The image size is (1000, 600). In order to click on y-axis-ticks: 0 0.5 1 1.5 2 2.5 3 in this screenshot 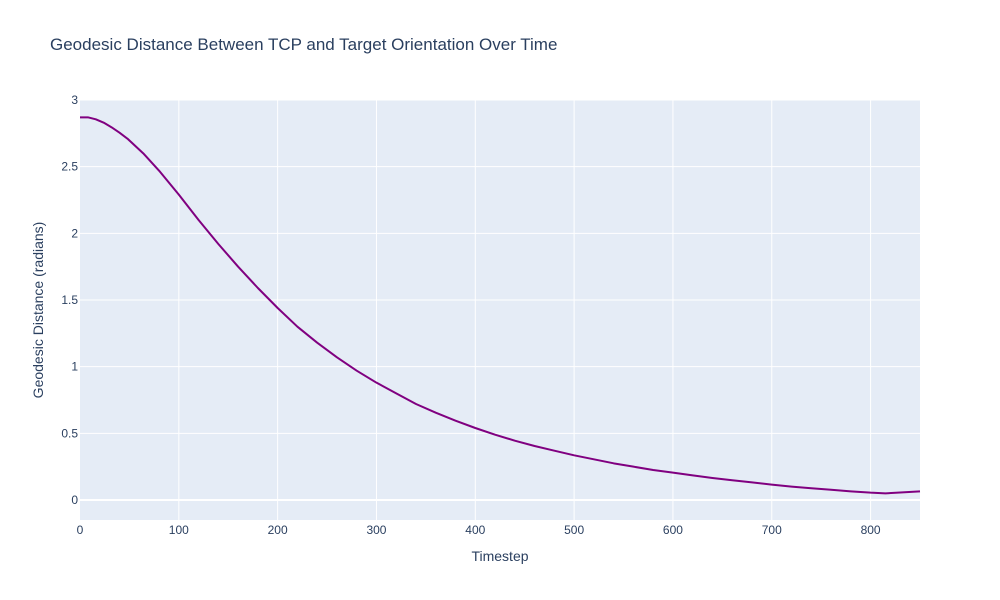, I will do `click(69, 300)`.